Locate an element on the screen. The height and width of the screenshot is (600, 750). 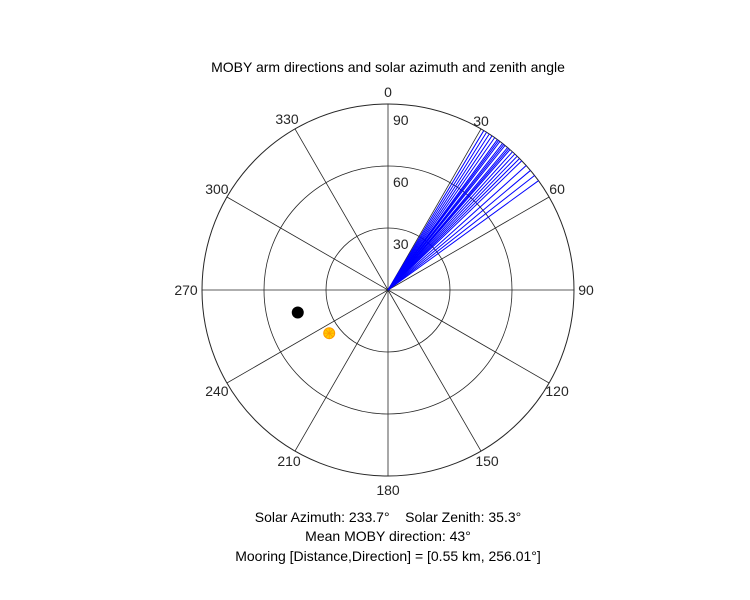
angle-tick-label: 150 is located at coordinates (487, 461).